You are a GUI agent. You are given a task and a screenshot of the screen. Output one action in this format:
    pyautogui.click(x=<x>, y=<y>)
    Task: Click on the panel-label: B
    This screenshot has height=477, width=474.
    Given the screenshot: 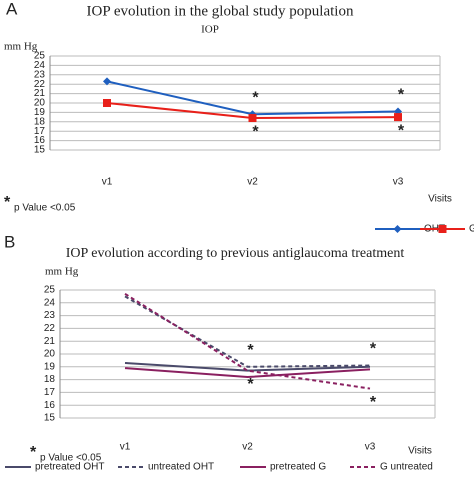 What is the action you would take?
    pyautogui.click(x=9, y=241)
    